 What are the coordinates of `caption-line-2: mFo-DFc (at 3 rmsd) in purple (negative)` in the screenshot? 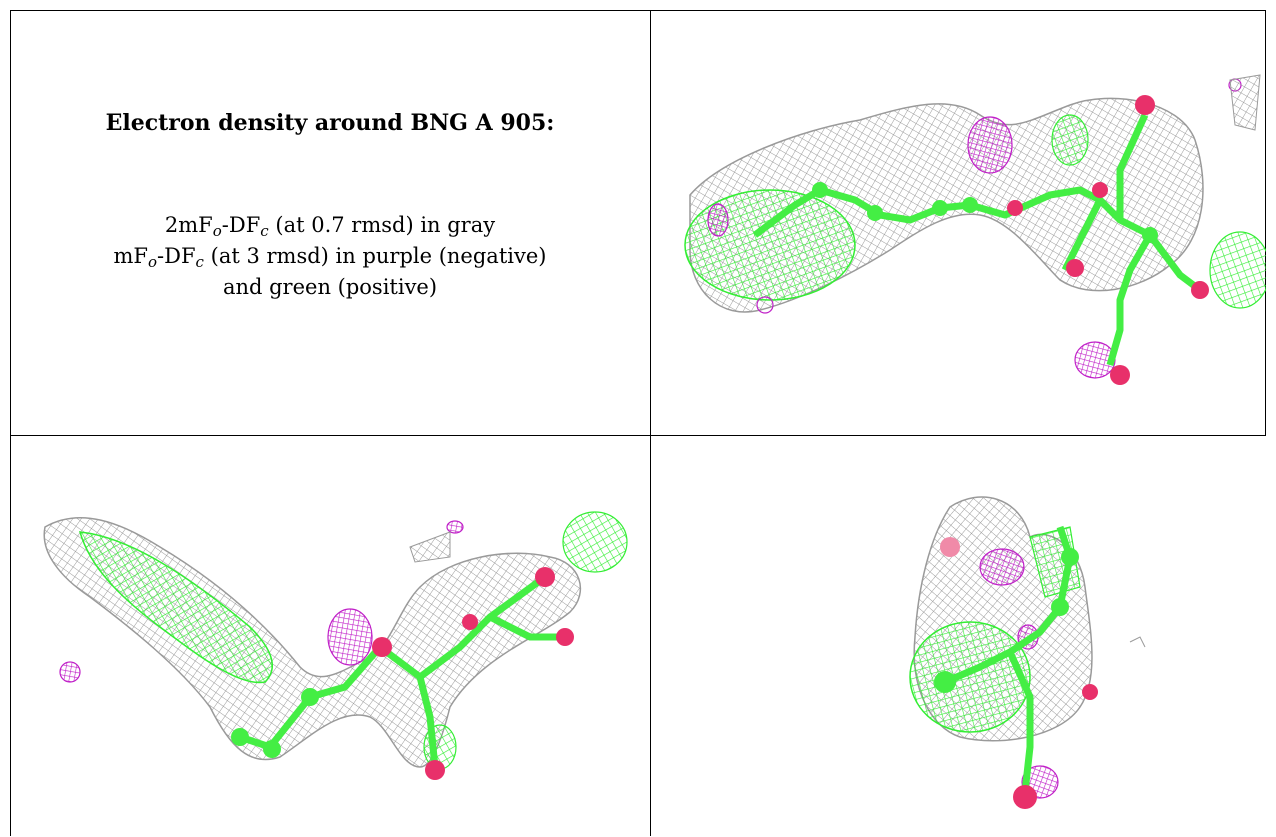 It's located at (330, 256).